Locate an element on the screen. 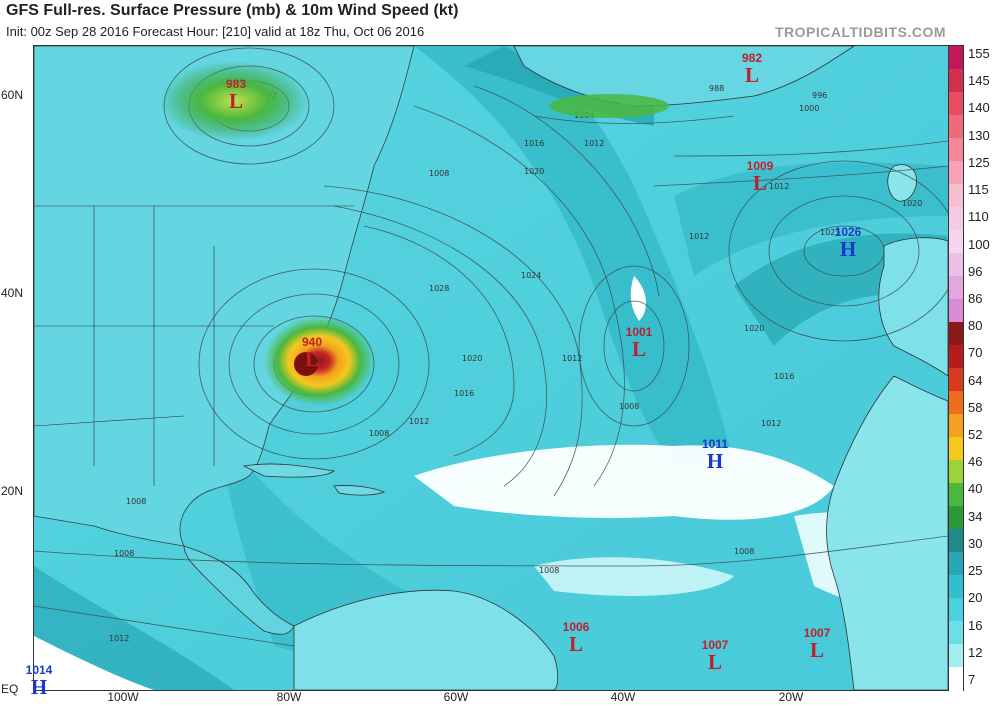 The height and width of the screenshot is (708, 1000). colorbar-tick-label: 140 is located at coordinates (979, 108).